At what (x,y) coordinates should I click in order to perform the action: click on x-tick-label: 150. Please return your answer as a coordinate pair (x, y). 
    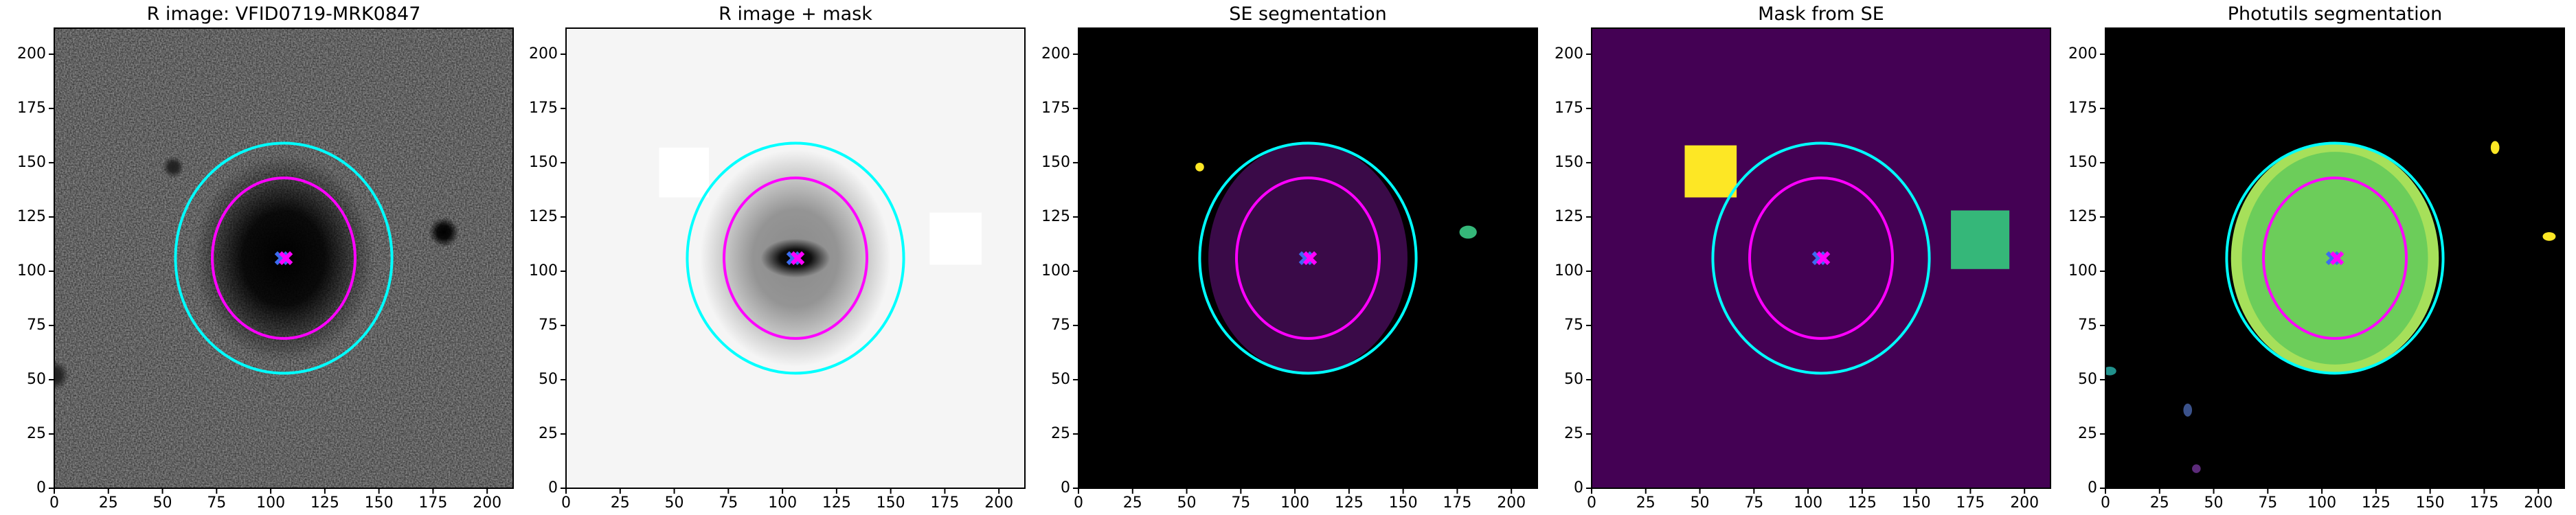
    Looking at the image, I should click on (891, 503).